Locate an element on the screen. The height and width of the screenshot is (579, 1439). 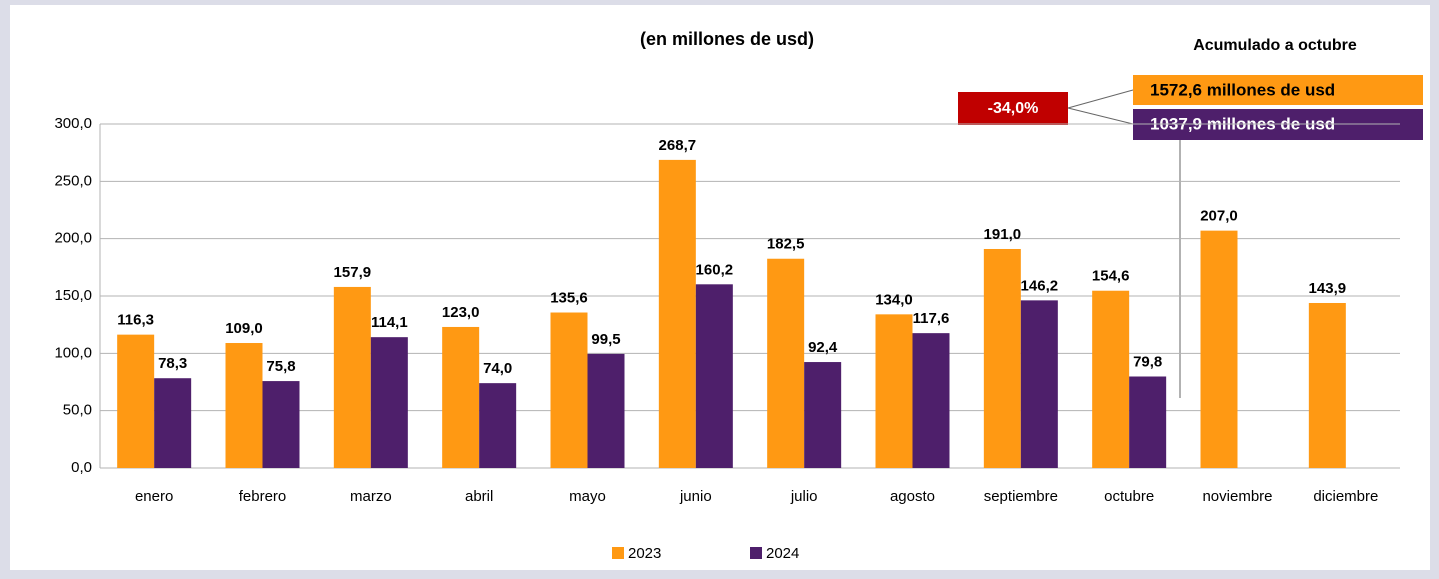
x-tick-label: junio is located at coordinates (695, 496).